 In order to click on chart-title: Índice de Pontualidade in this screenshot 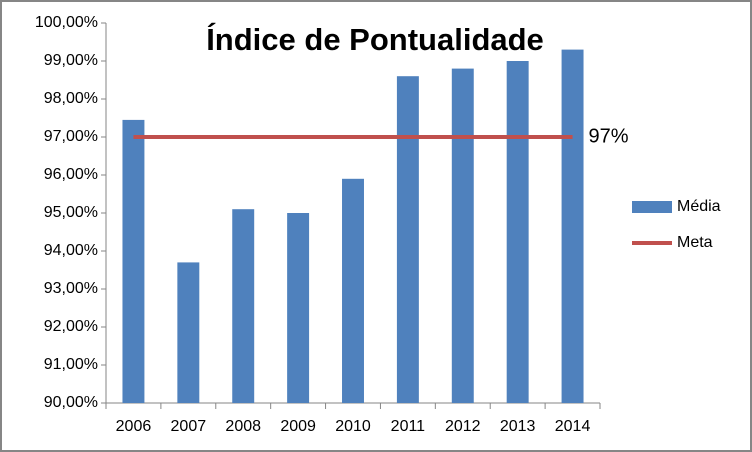, I will do `click(375, 39)`.